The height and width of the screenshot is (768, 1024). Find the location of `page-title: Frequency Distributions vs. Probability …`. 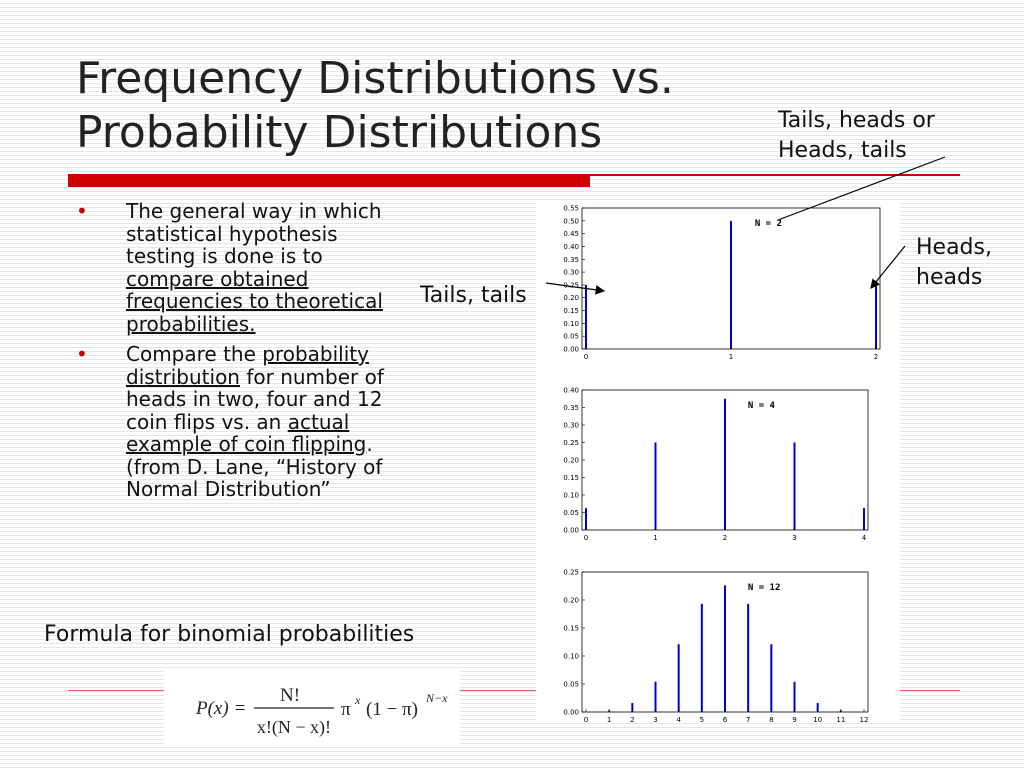

page-title: Frequency Distributions vs. Probability … is located at coordinates (426, 106).